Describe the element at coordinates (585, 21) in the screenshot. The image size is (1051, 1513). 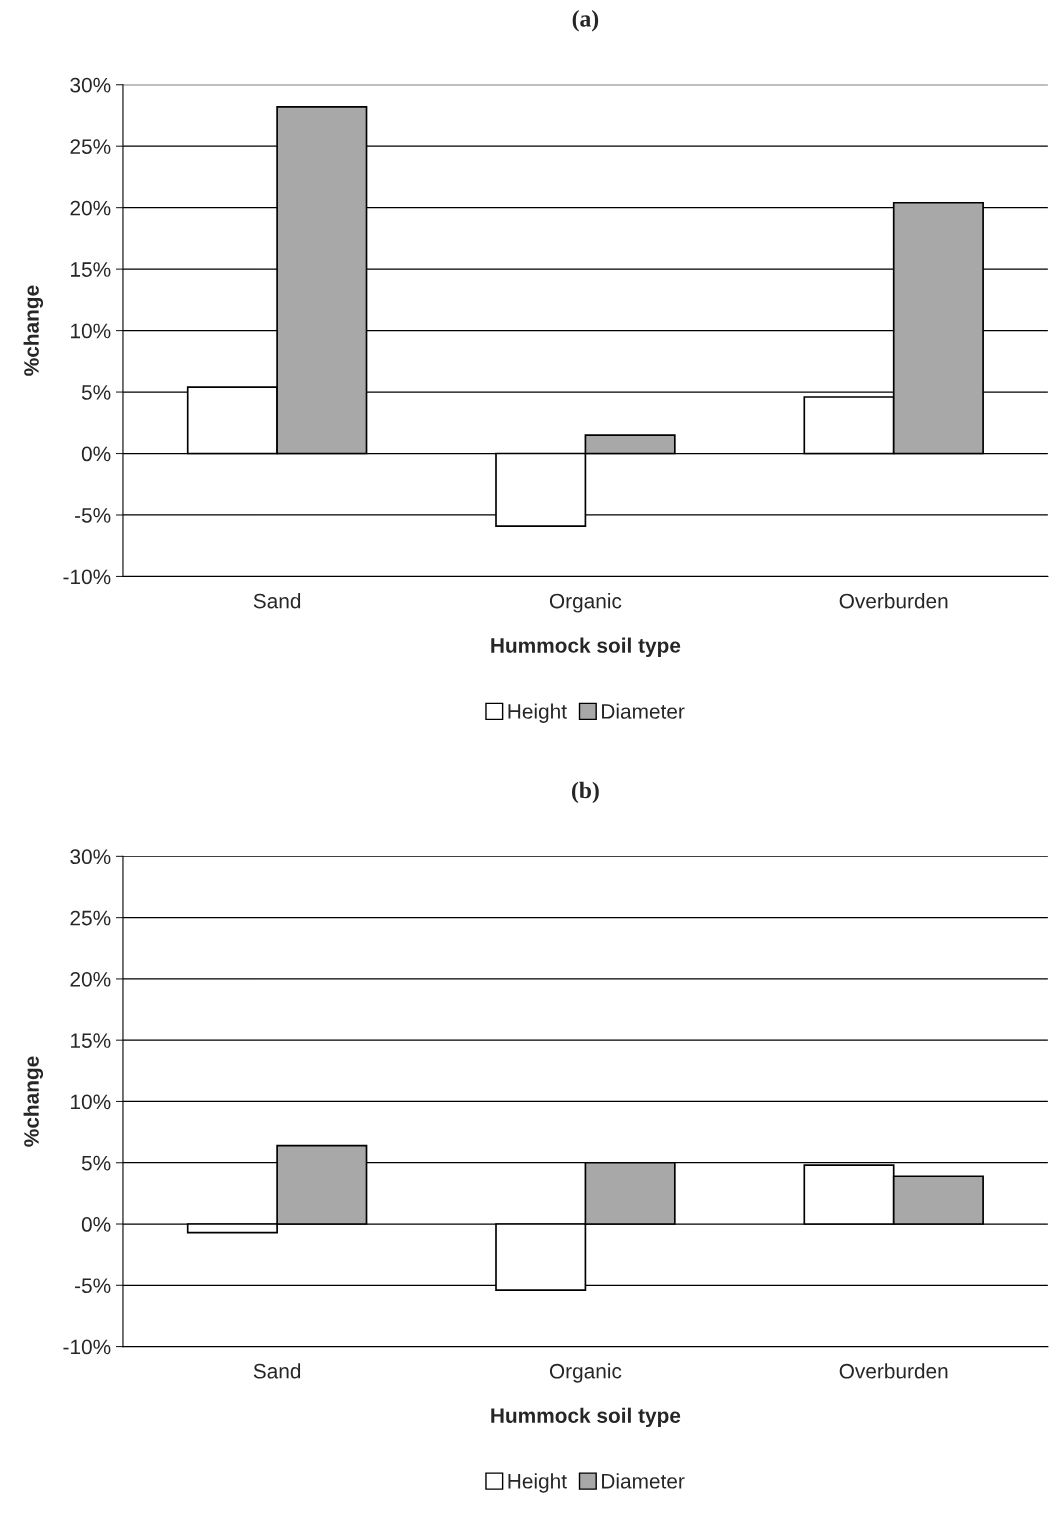
I see `chart-title: (a)` at that location.